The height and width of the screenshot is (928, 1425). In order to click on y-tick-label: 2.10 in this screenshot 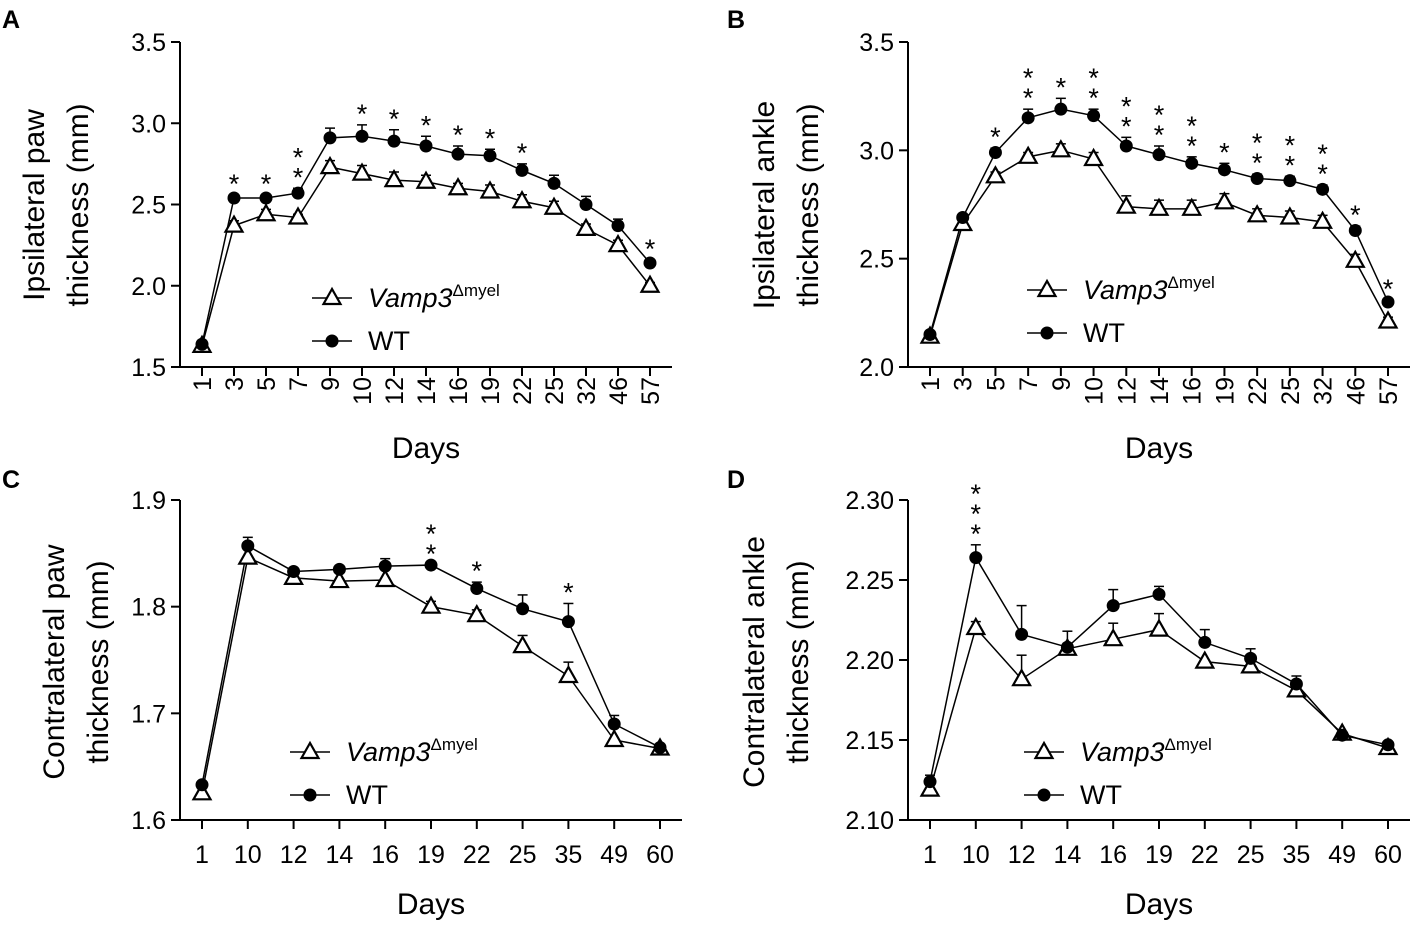, I will do `click(869, 821)`.